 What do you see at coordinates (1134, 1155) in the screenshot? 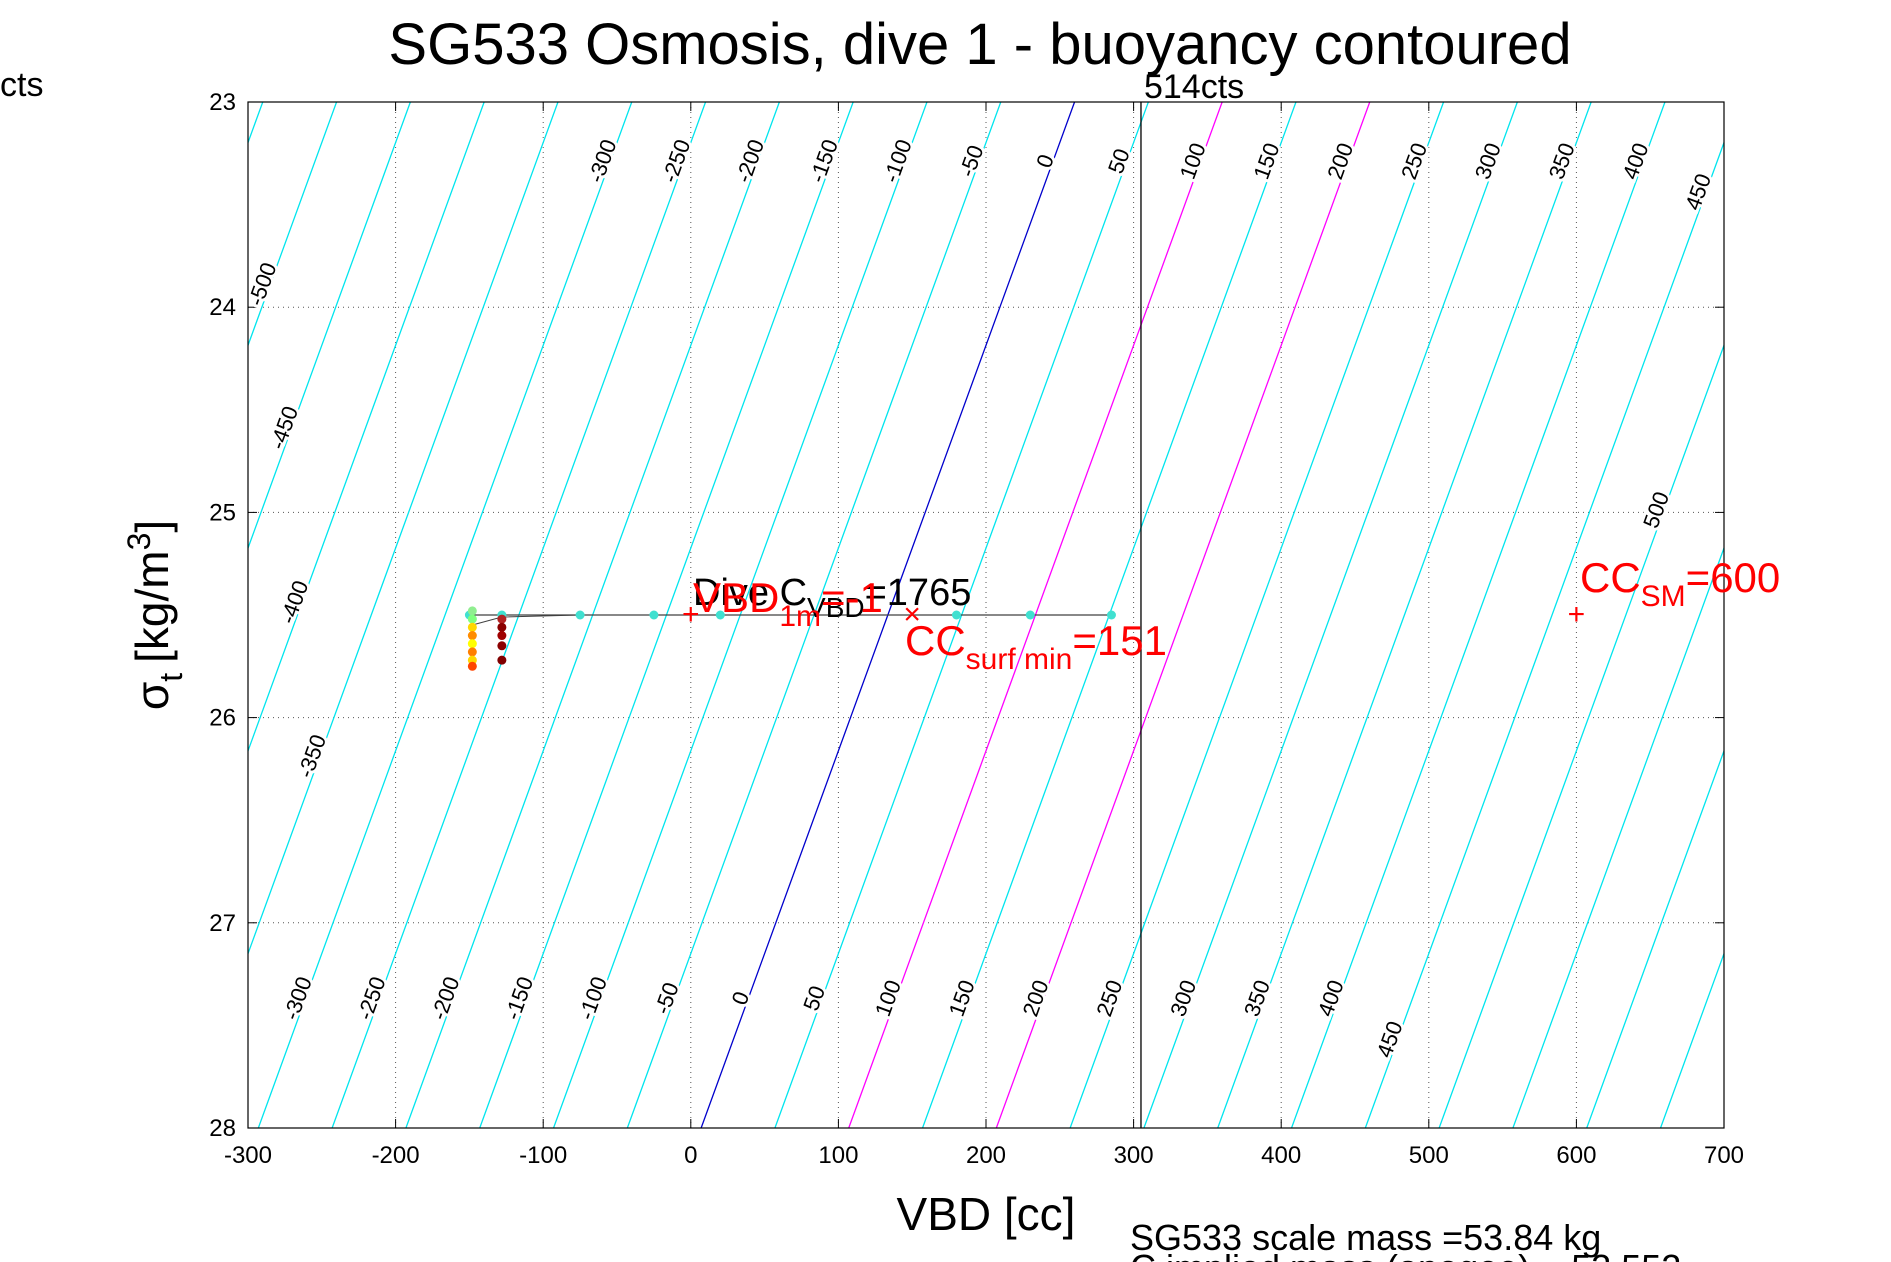
I see `x-tick-label: 300` at bounding box center [1134, 1155].